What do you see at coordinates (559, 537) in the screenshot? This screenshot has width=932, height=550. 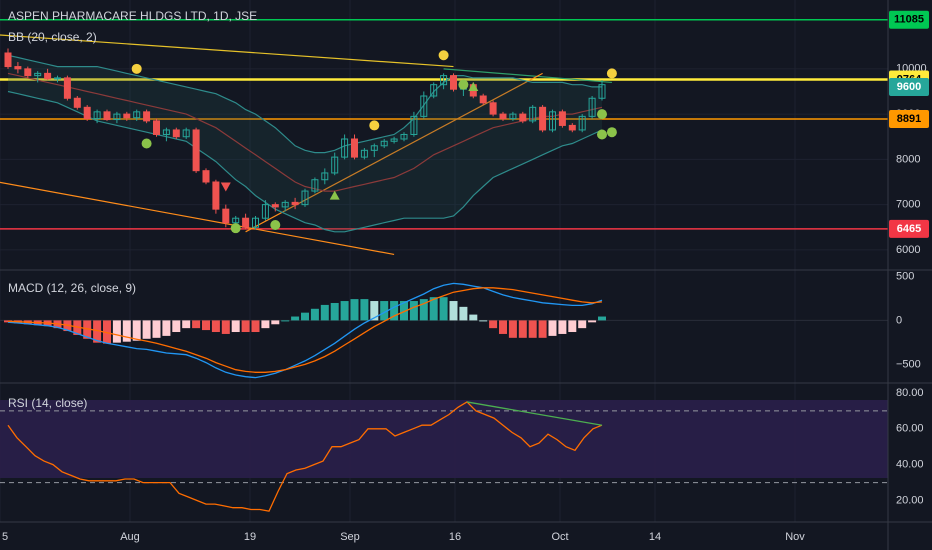 I see `time-axis-label: Oct` at bounding box center [559, 537].